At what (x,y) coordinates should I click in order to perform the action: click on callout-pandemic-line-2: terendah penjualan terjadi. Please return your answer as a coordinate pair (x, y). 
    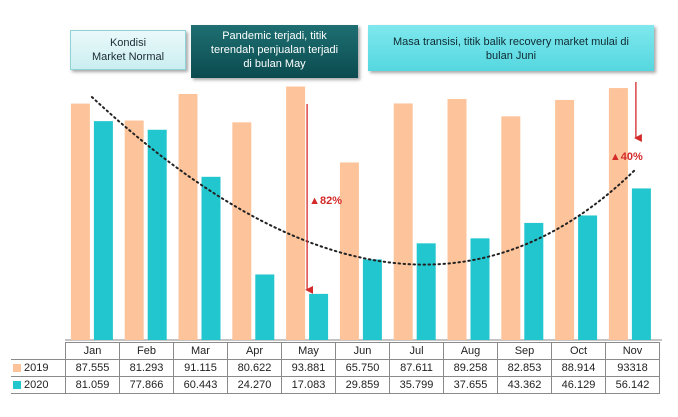
    Looking at the image, I should click on (274, 50).